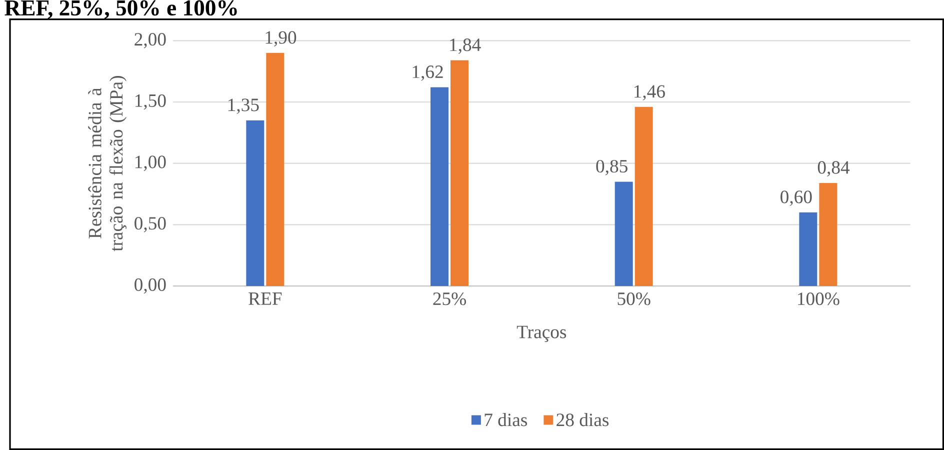 The height and width of the screenshot is (450, 944). I want to click on legend-label: 28 dias, so click(582, 419).